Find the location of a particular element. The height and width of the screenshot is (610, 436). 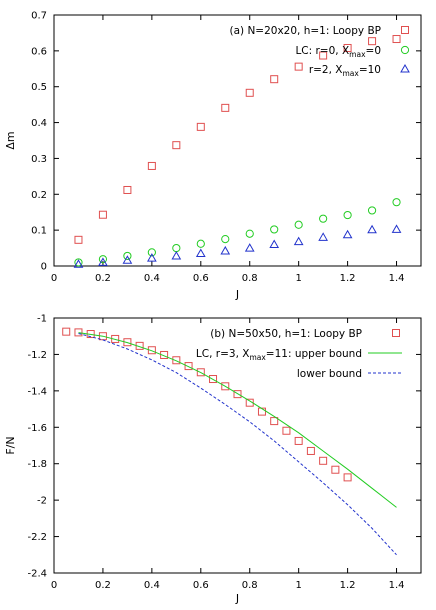

x-axis-label-a: J is located at coordinates (237, 294).